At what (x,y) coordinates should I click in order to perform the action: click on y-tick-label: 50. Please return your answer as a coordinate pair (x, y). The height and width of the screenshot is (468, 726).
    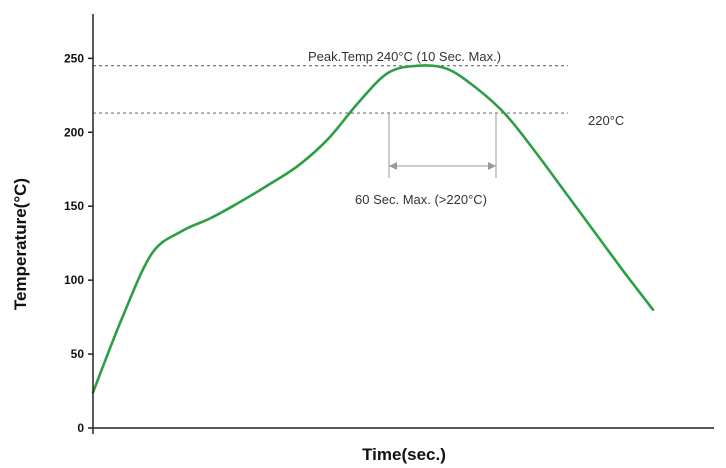
    Looking at the image, I should click on (78, 354).